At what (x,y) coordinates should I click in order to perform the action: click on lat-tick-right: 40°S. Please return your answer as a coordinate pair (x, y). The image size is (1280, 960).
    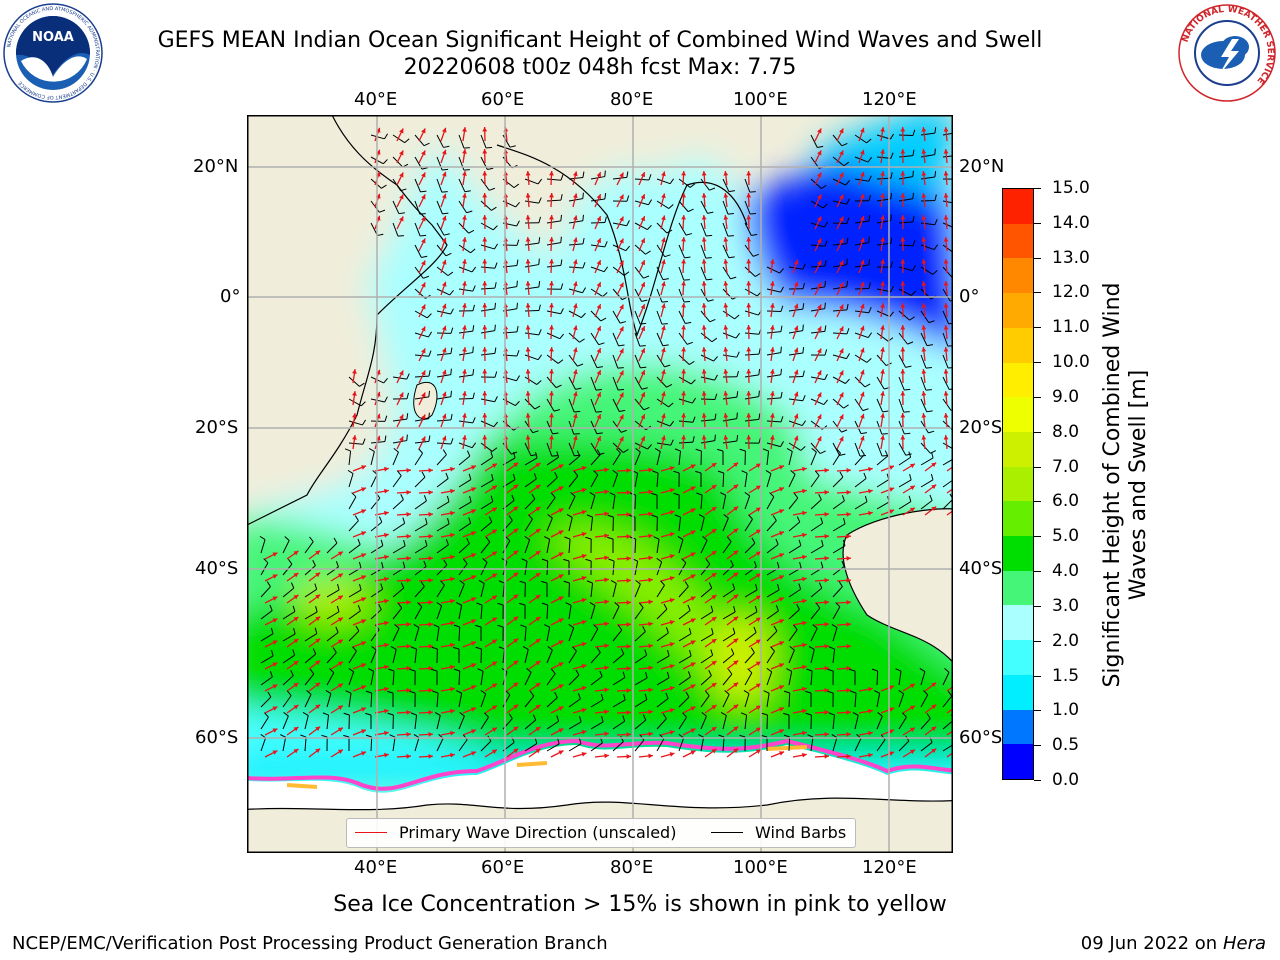
    Looking at the image, I should click on (981, 568).